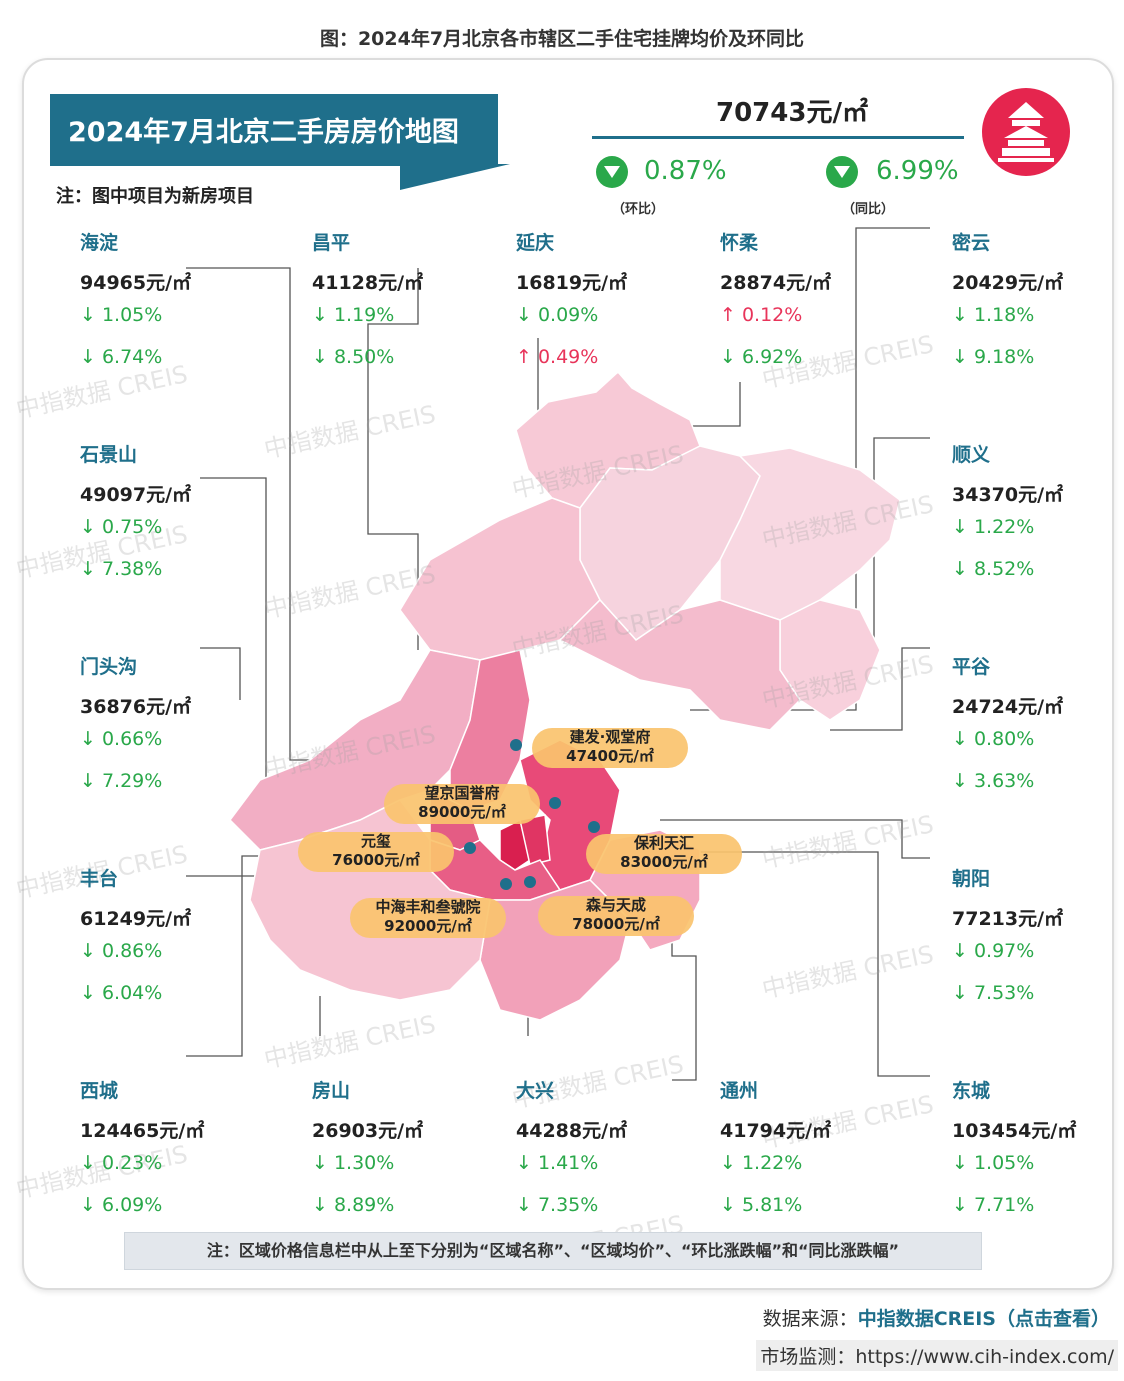 The height and width of the screenshot is (1381, 1124). What do you see at coordinates (772, 1163) in the screenshot?
I see `district-mom-value: 1.22%` at bounding box center [772, 1163].